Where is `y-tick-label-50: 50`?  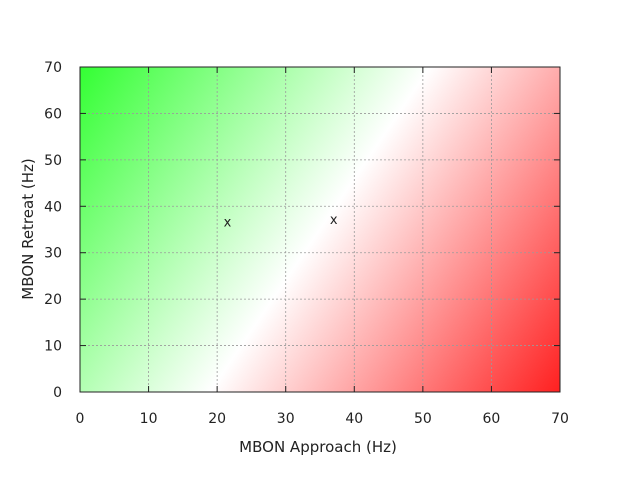 y-tick-label-50: 50 is located at coordinates (53, 161).